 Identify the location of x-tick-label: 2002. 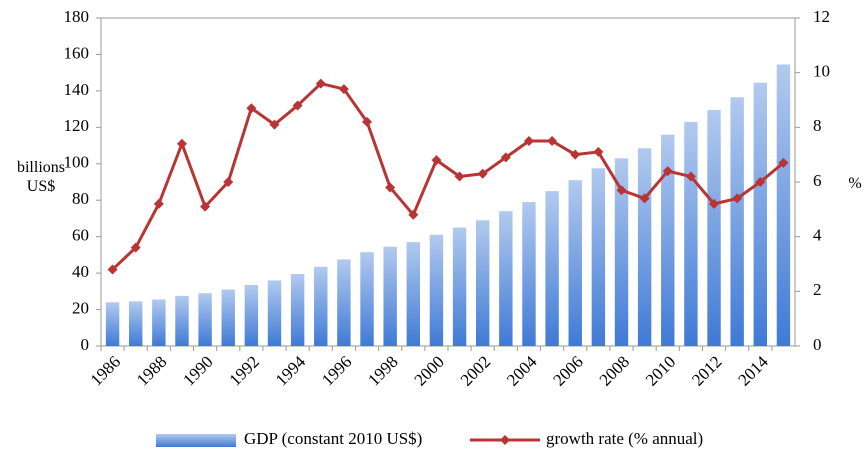
(475, 370).